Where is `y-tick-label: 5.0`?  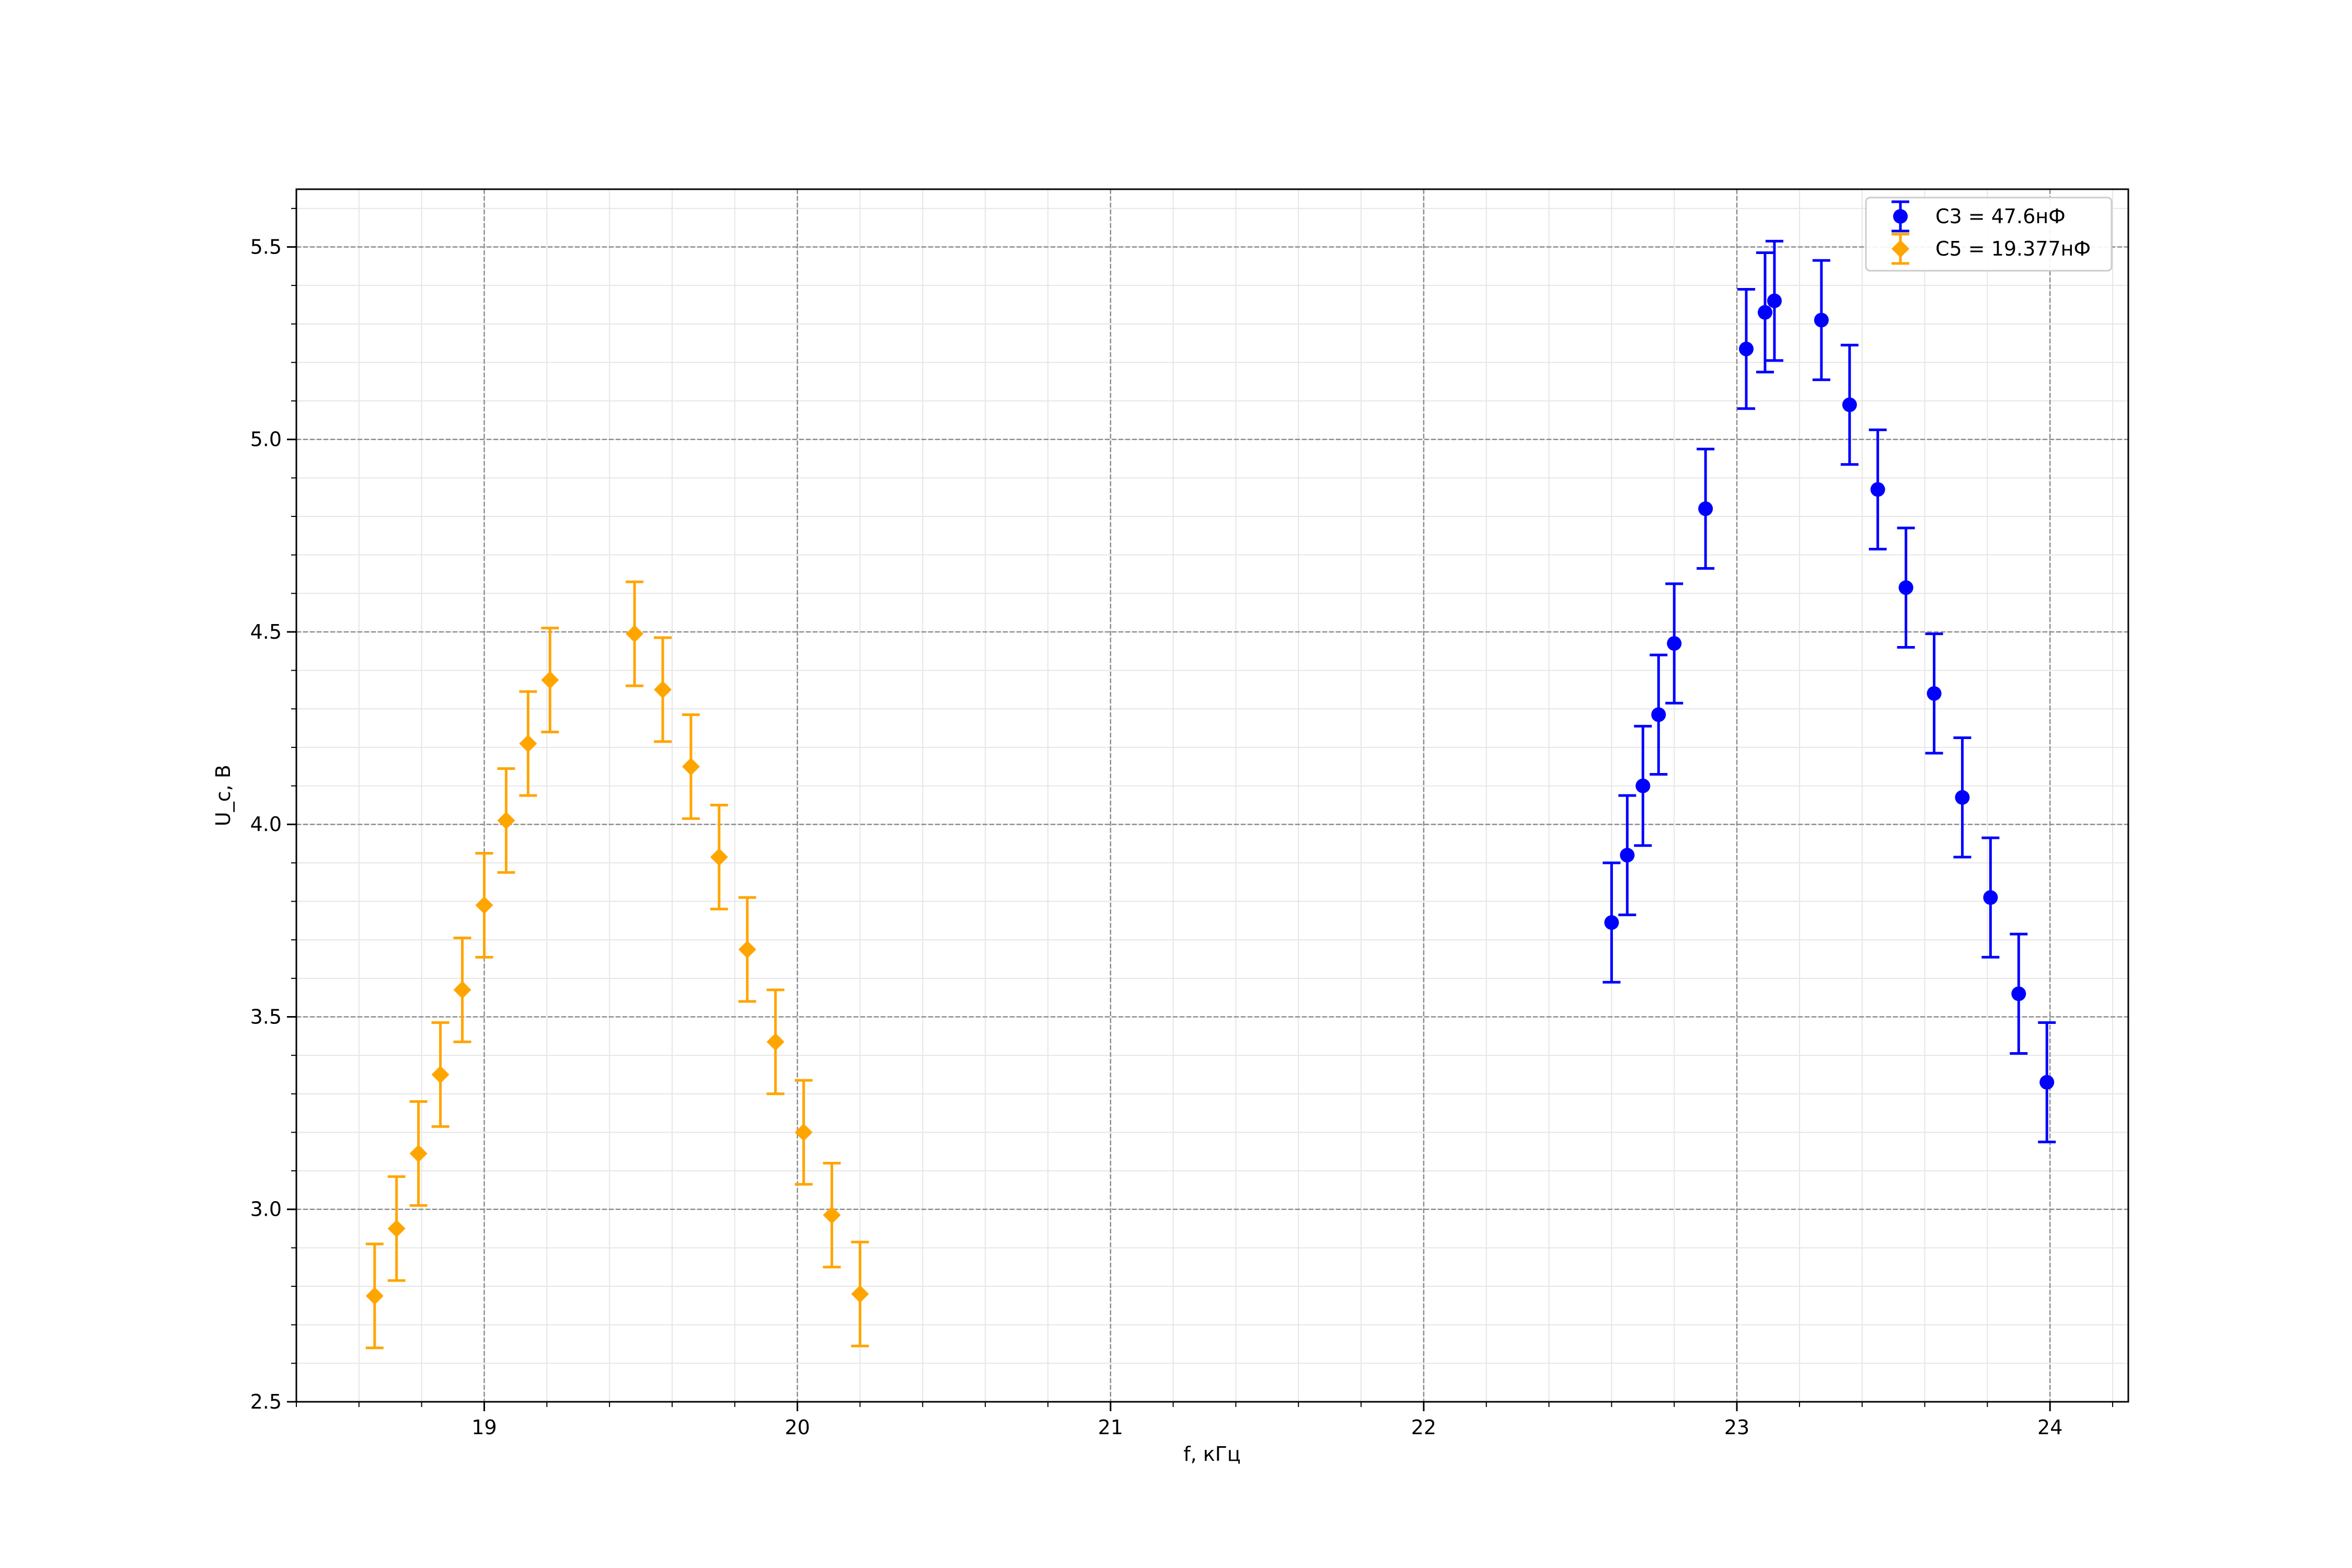 y-tick-label: 5.0 is located at coordinates (266, 439).